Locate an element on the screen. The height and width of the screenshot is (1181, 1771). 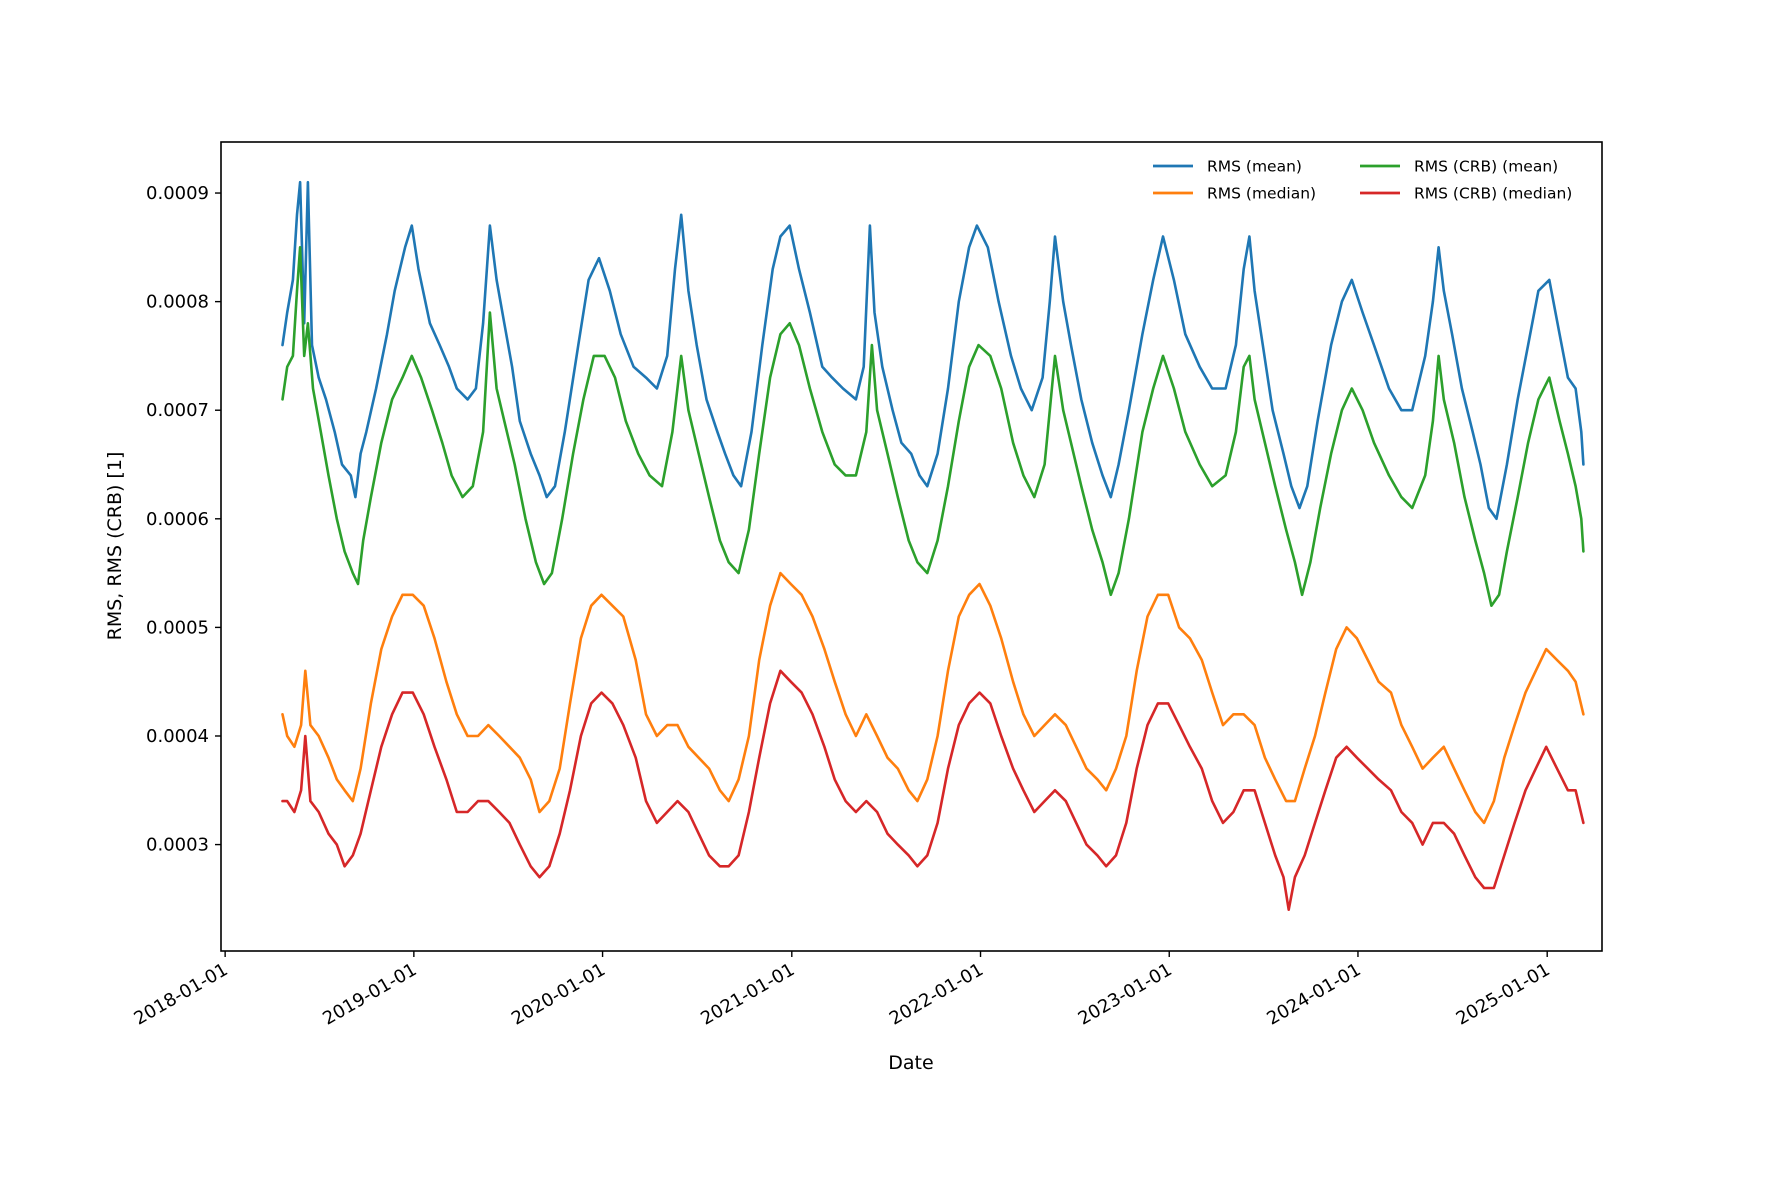
y-tick-label: 0.0008 is located at coordinates (177, 302).